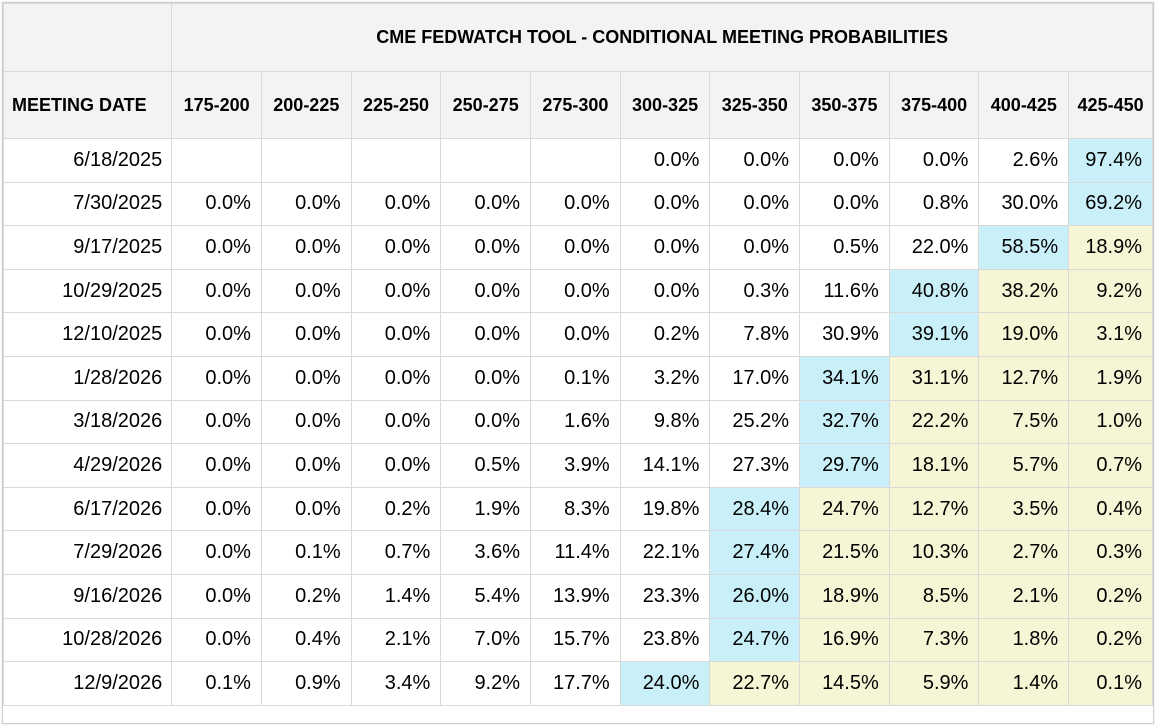  Describe the element at coordinates (934, 465) in the screenshot. I see `probability-cell: 18.1%` at that location.